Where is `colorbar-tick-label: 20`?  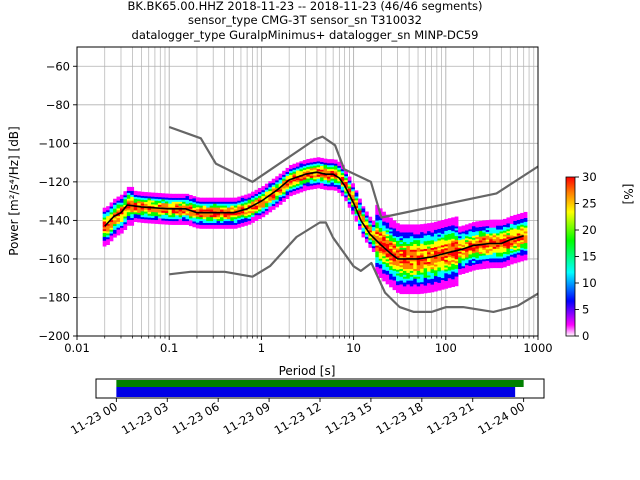 colorbar-tick-label: 20 is located at coordinates (589, 230).